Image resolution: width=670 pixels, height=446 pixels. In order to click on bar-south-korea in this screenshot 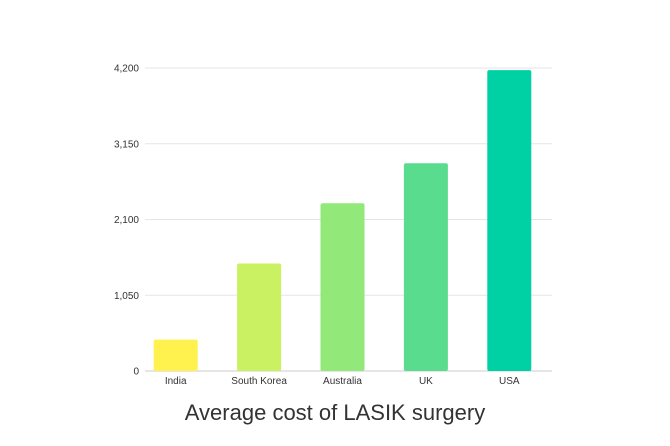, I will do `click(259, 317)`.